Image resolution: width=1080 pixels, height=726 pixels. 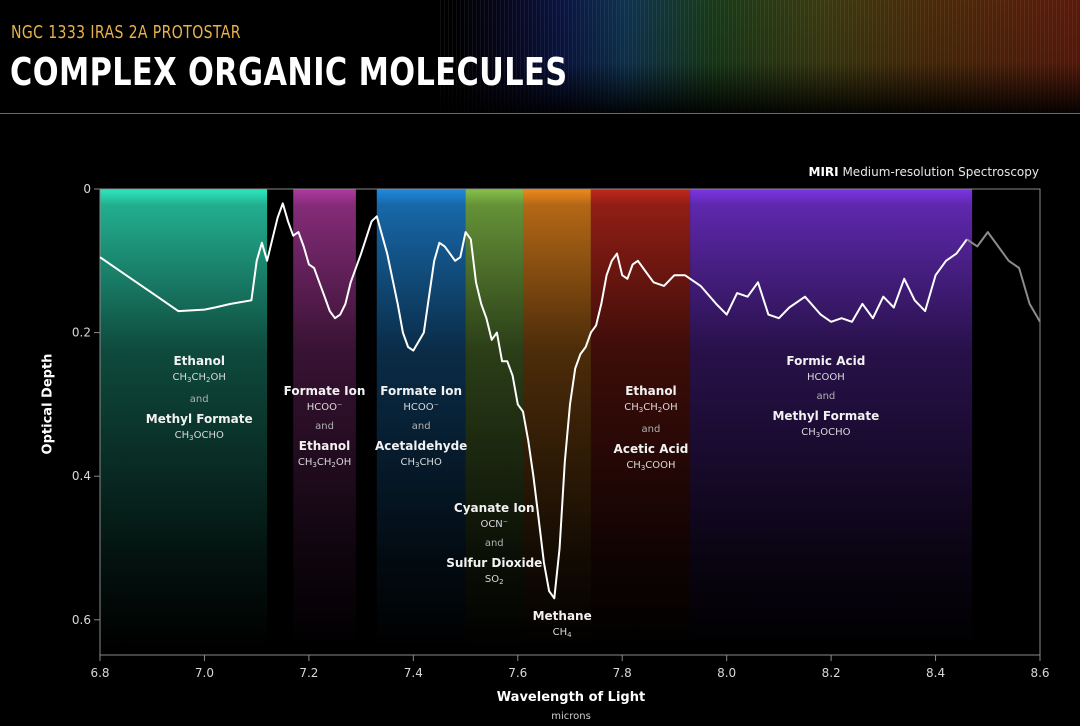 What do you see at coordinates (421, 463) in the screenshot?
I see `molecule-formula: CH3CHO` at bounding box center [421, 463].